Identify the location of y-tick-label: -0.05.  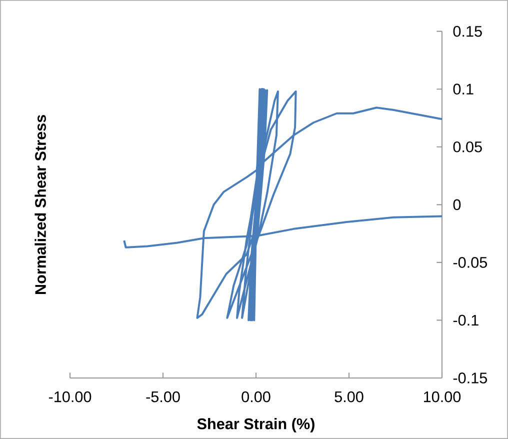
(470, 262).